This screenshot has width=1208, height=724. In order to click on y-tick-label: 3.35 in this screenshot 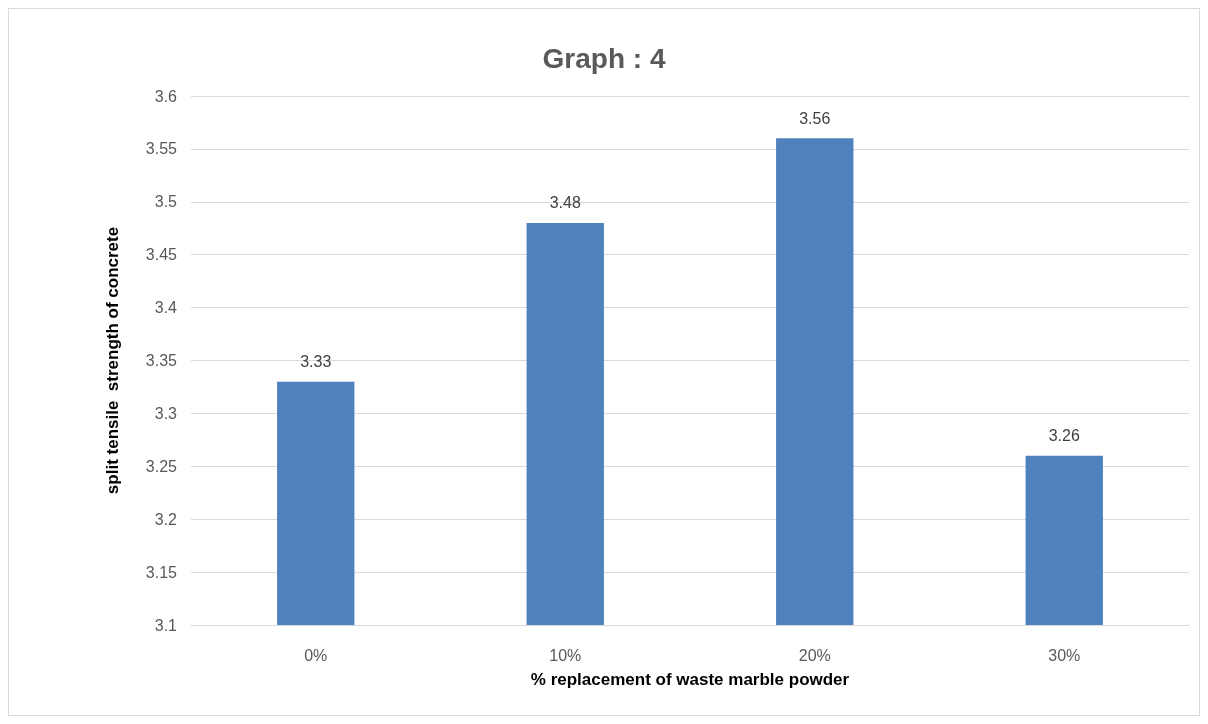, I will do `click(161, 360)`.